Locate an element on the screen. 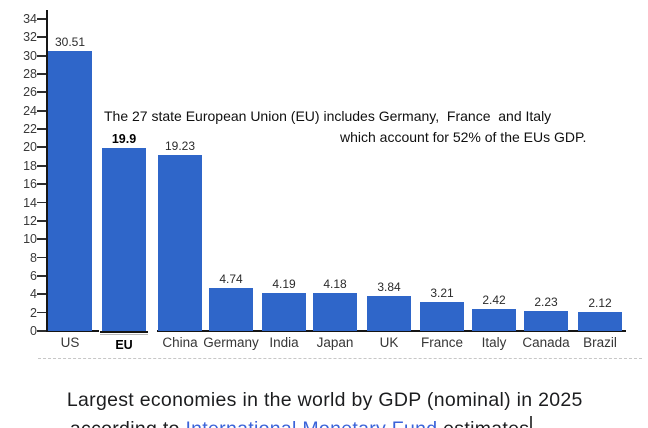 The width and height of the screenshot is (648, 428). x-axis-label-italy: Italy is located at coordinates (494, 342).